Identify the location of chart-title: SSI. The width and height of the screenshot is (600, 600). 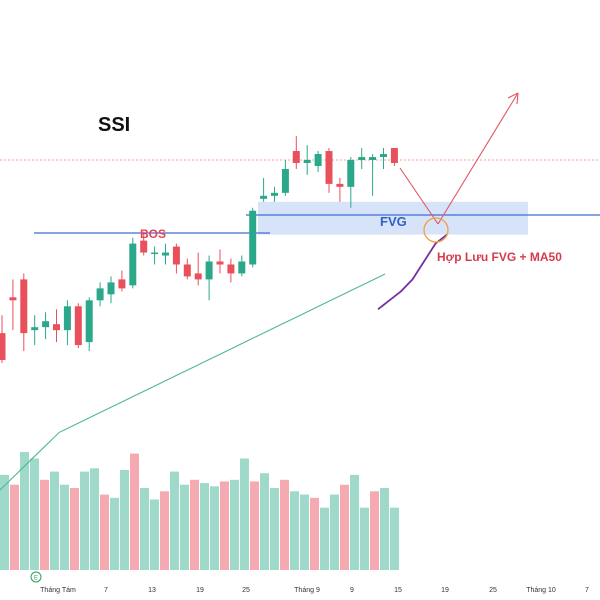
(114, 125).